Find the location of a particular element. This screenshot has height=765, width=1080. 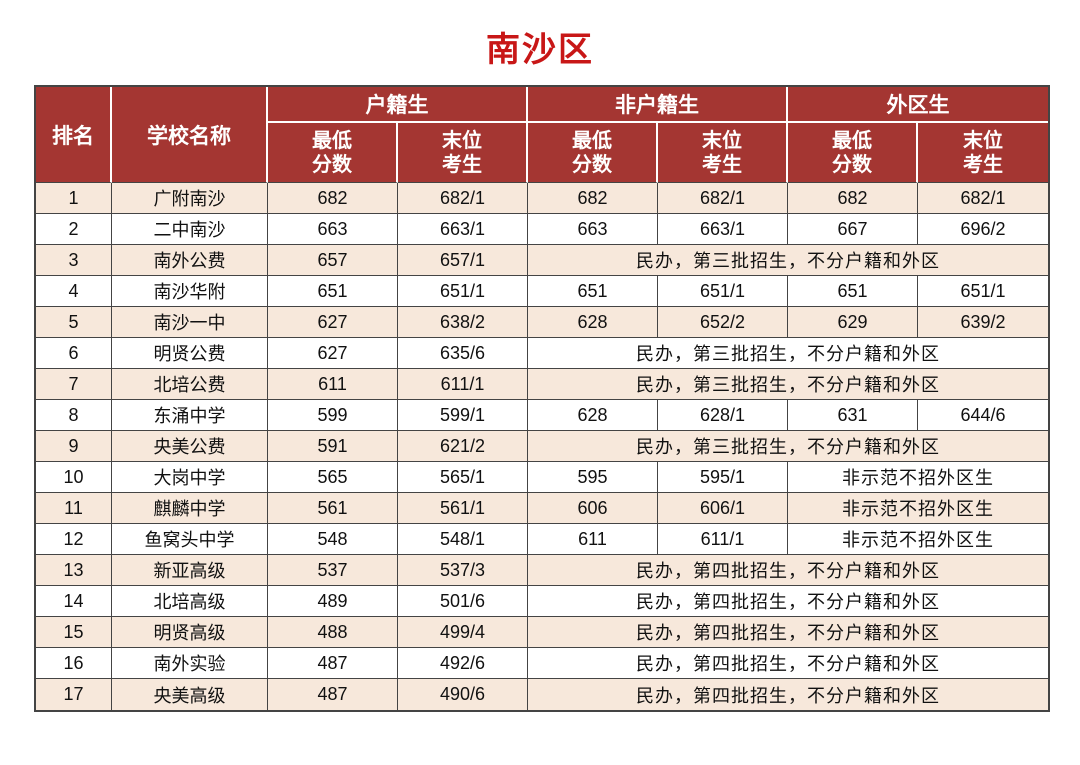

score-cell: 492/6 is located at coordinates (463, 663).